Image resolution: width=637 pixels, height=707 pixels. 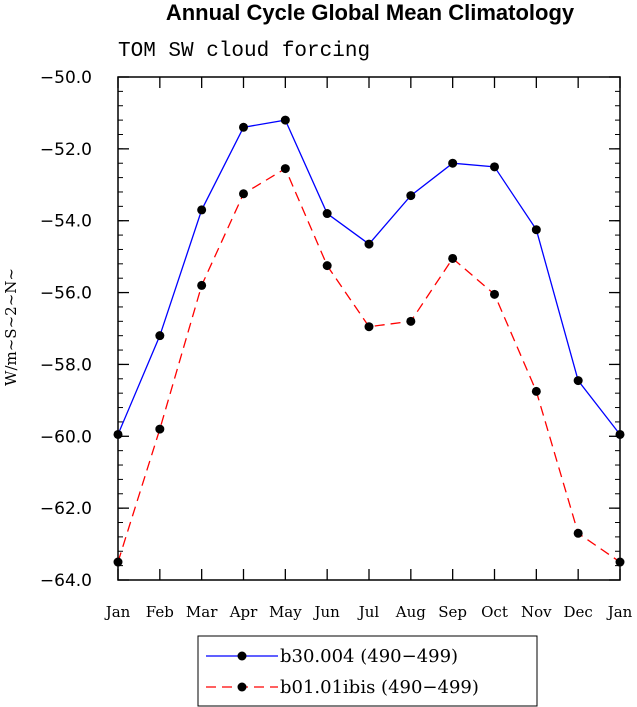 What do you see at coordinates (368, 612) in the screenshot?
I see `x-tick-label: Jul` at bounding box center [368, 612].